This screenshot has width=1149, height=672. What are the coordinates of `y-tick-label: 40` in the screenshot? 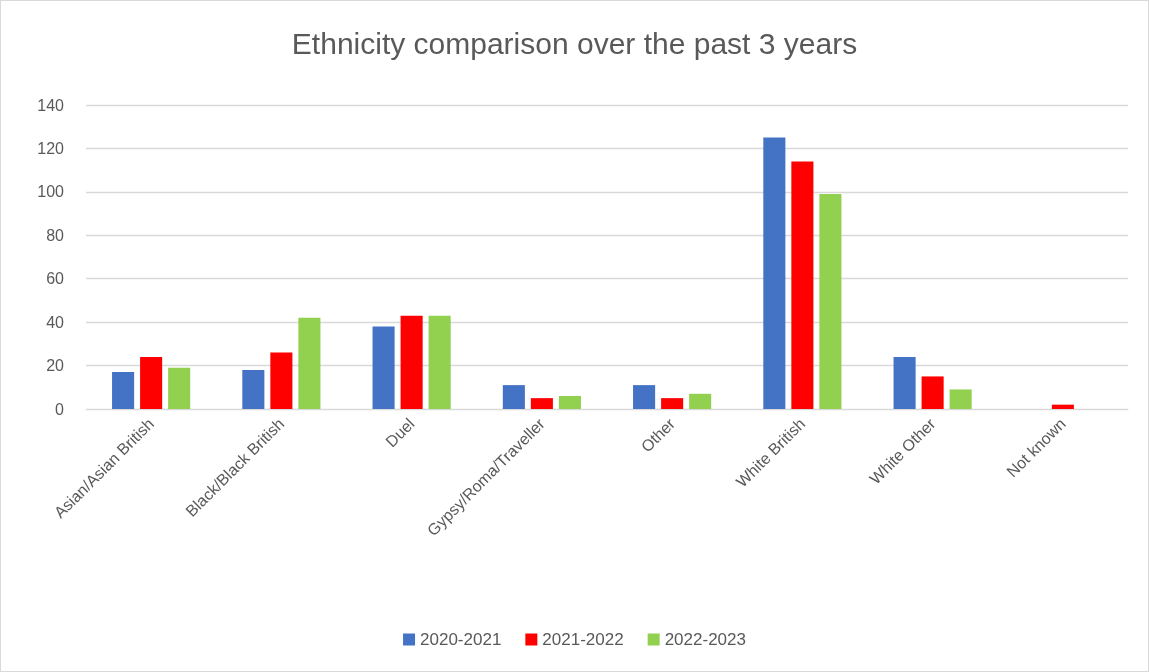 It's located at (55, 322).